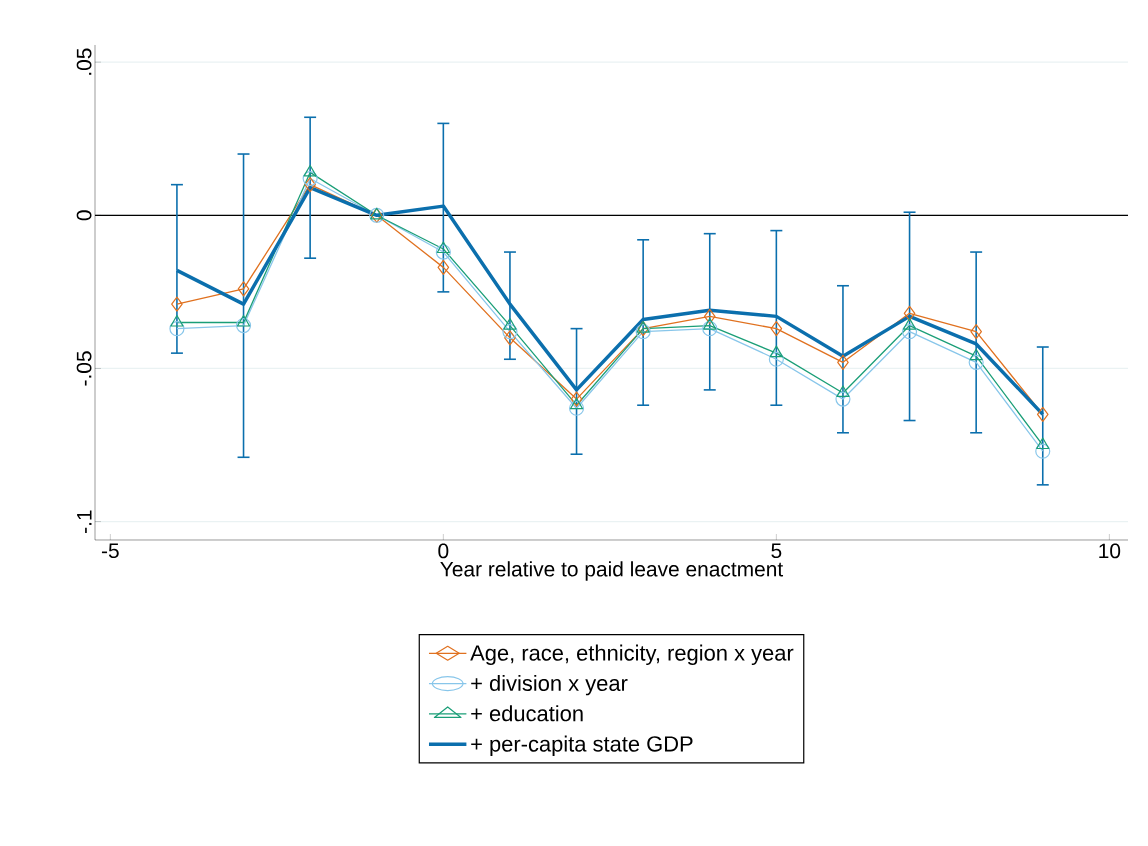 The image size is (1148, 846). Describe the element at coordinates (84, 215) in the screenshot. I see `y-tick-label: 0` at that location.